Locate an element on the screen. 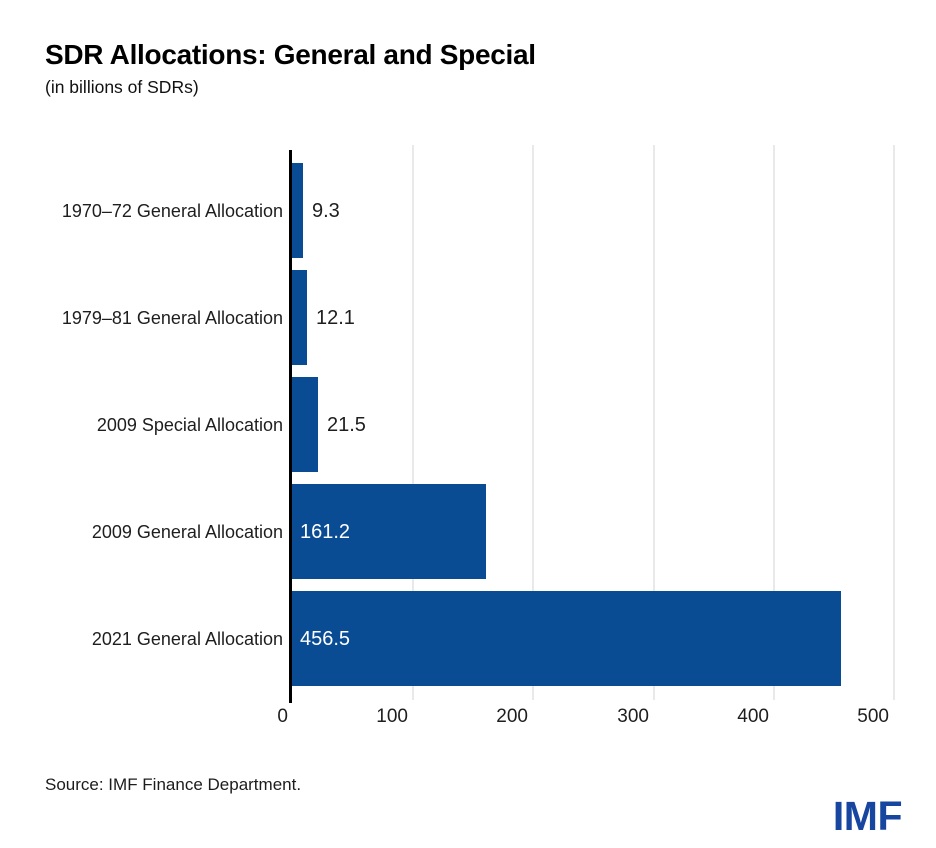 Image resolution: width=936 pixels, height=848 pixels. imf-logo: IMF is located at coordinates (867, 816).